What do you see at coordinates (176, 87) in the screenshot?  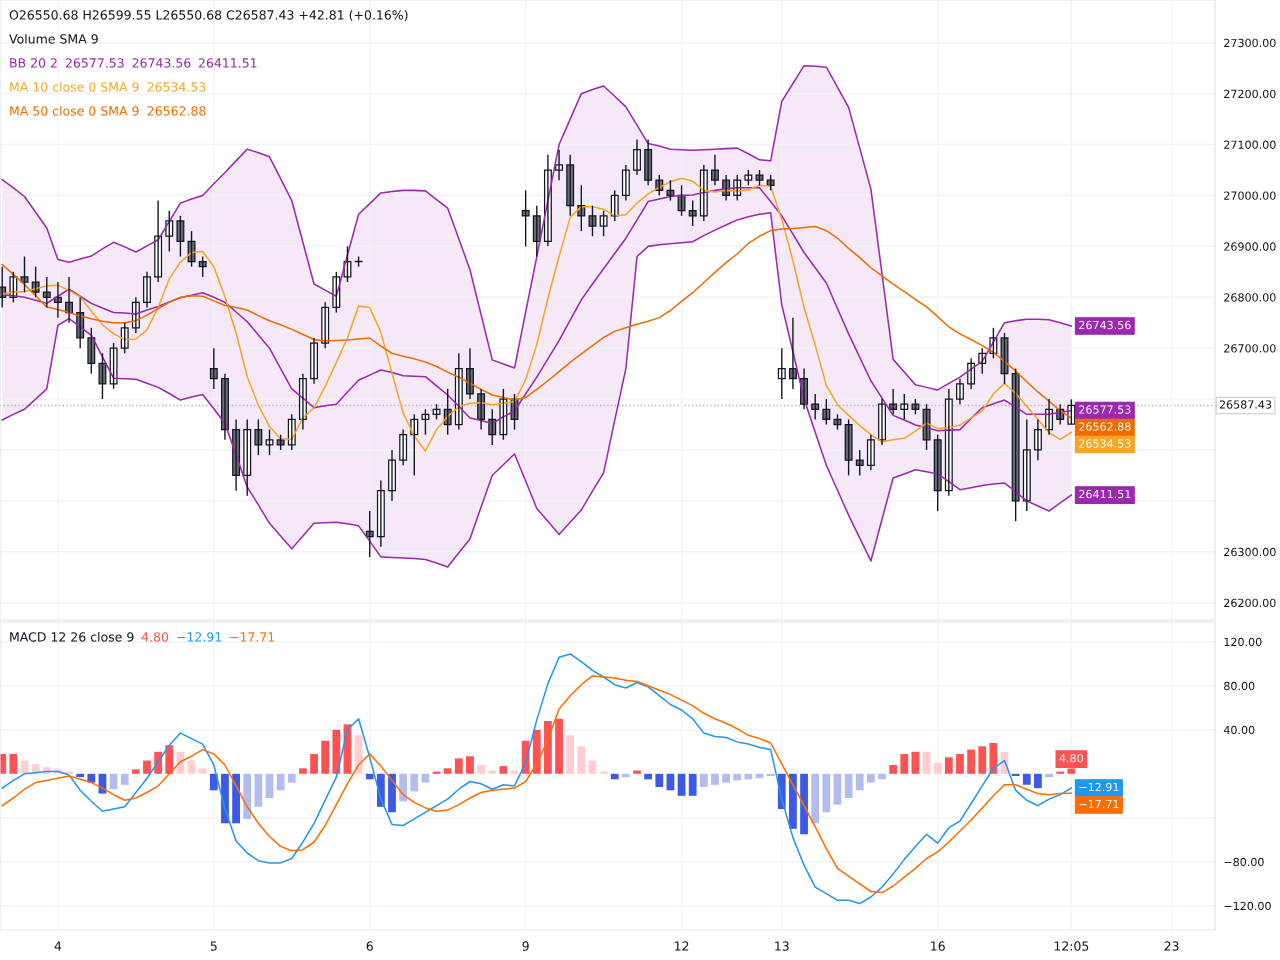 I see `text: 26534.53` at bounding box center [176, 87].